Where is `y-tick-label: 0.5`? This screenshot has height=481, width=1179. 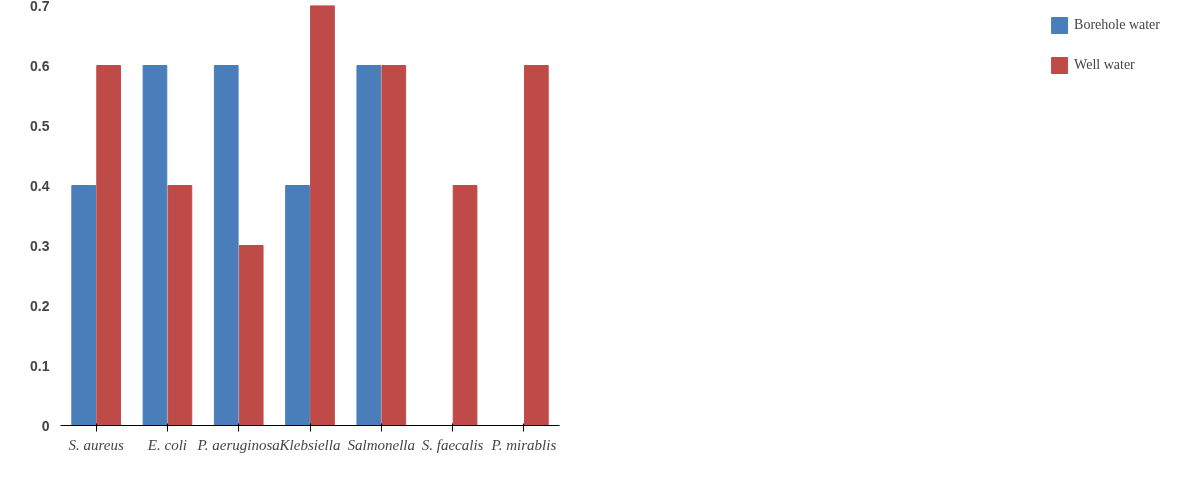 y-tick-label: 0.5 is located at coordinates (40, 125).